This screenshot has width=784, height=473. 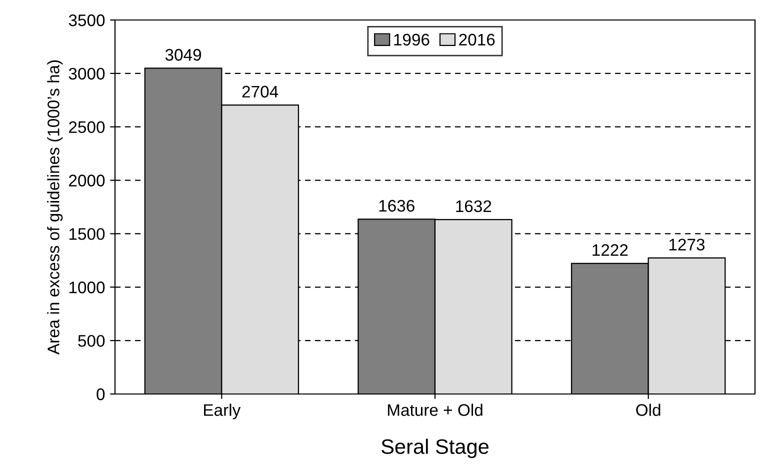 I want to click on y-tick-label: 3000, so click(x=86, y=74).